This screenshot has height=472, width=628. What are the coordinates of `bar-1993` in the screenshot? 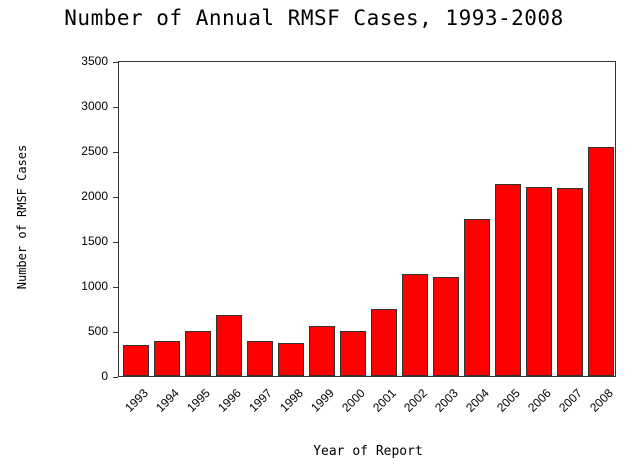 It's located at (135, 360).